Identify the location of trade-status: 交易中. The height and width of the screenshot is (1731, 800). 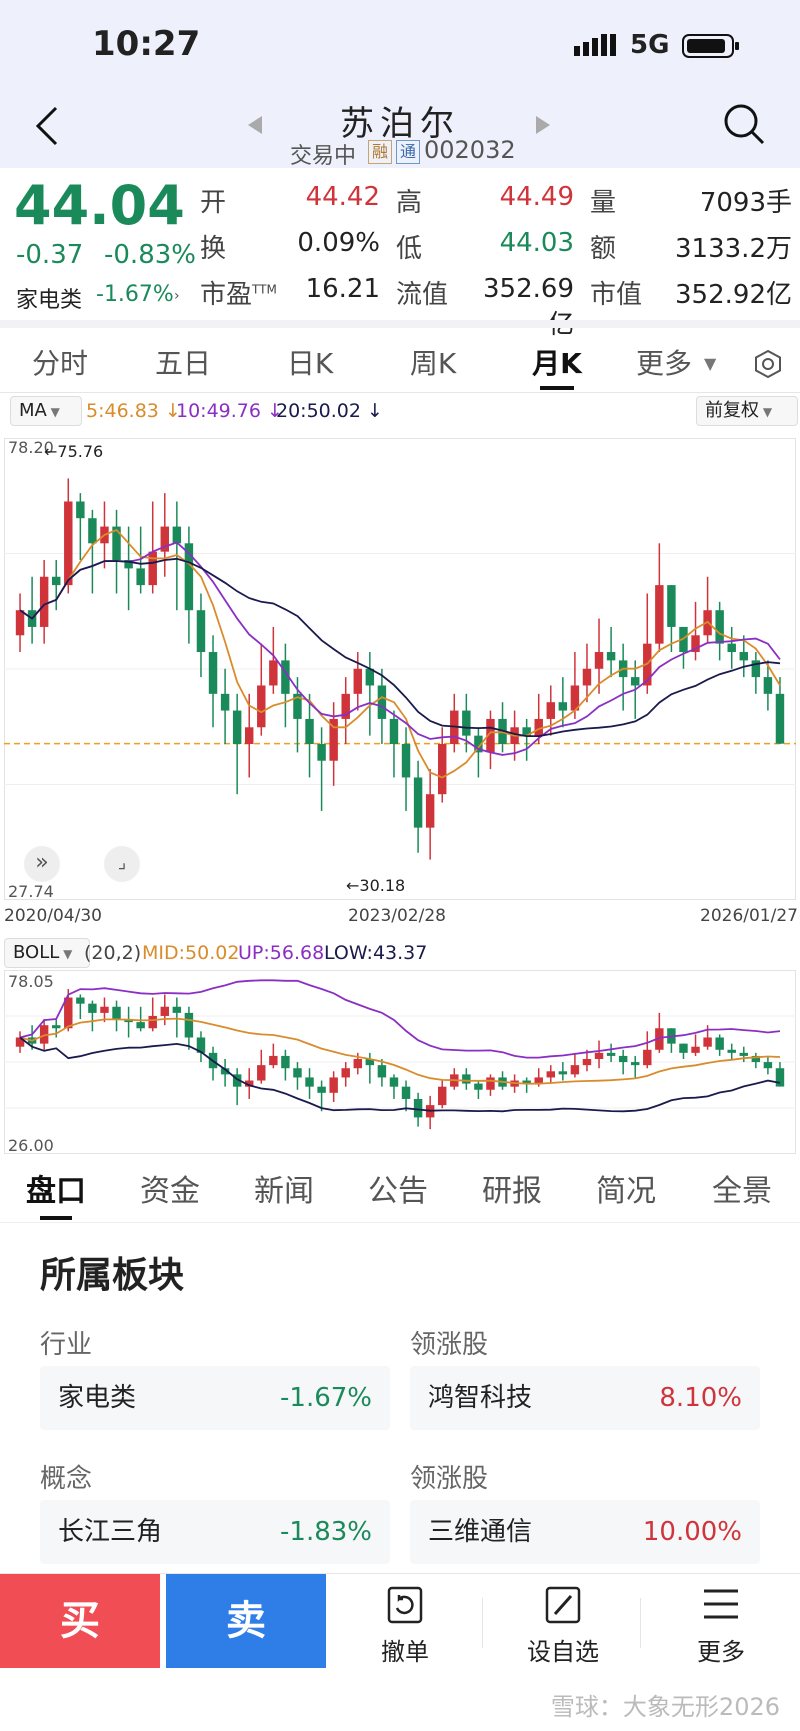
(323, 156).